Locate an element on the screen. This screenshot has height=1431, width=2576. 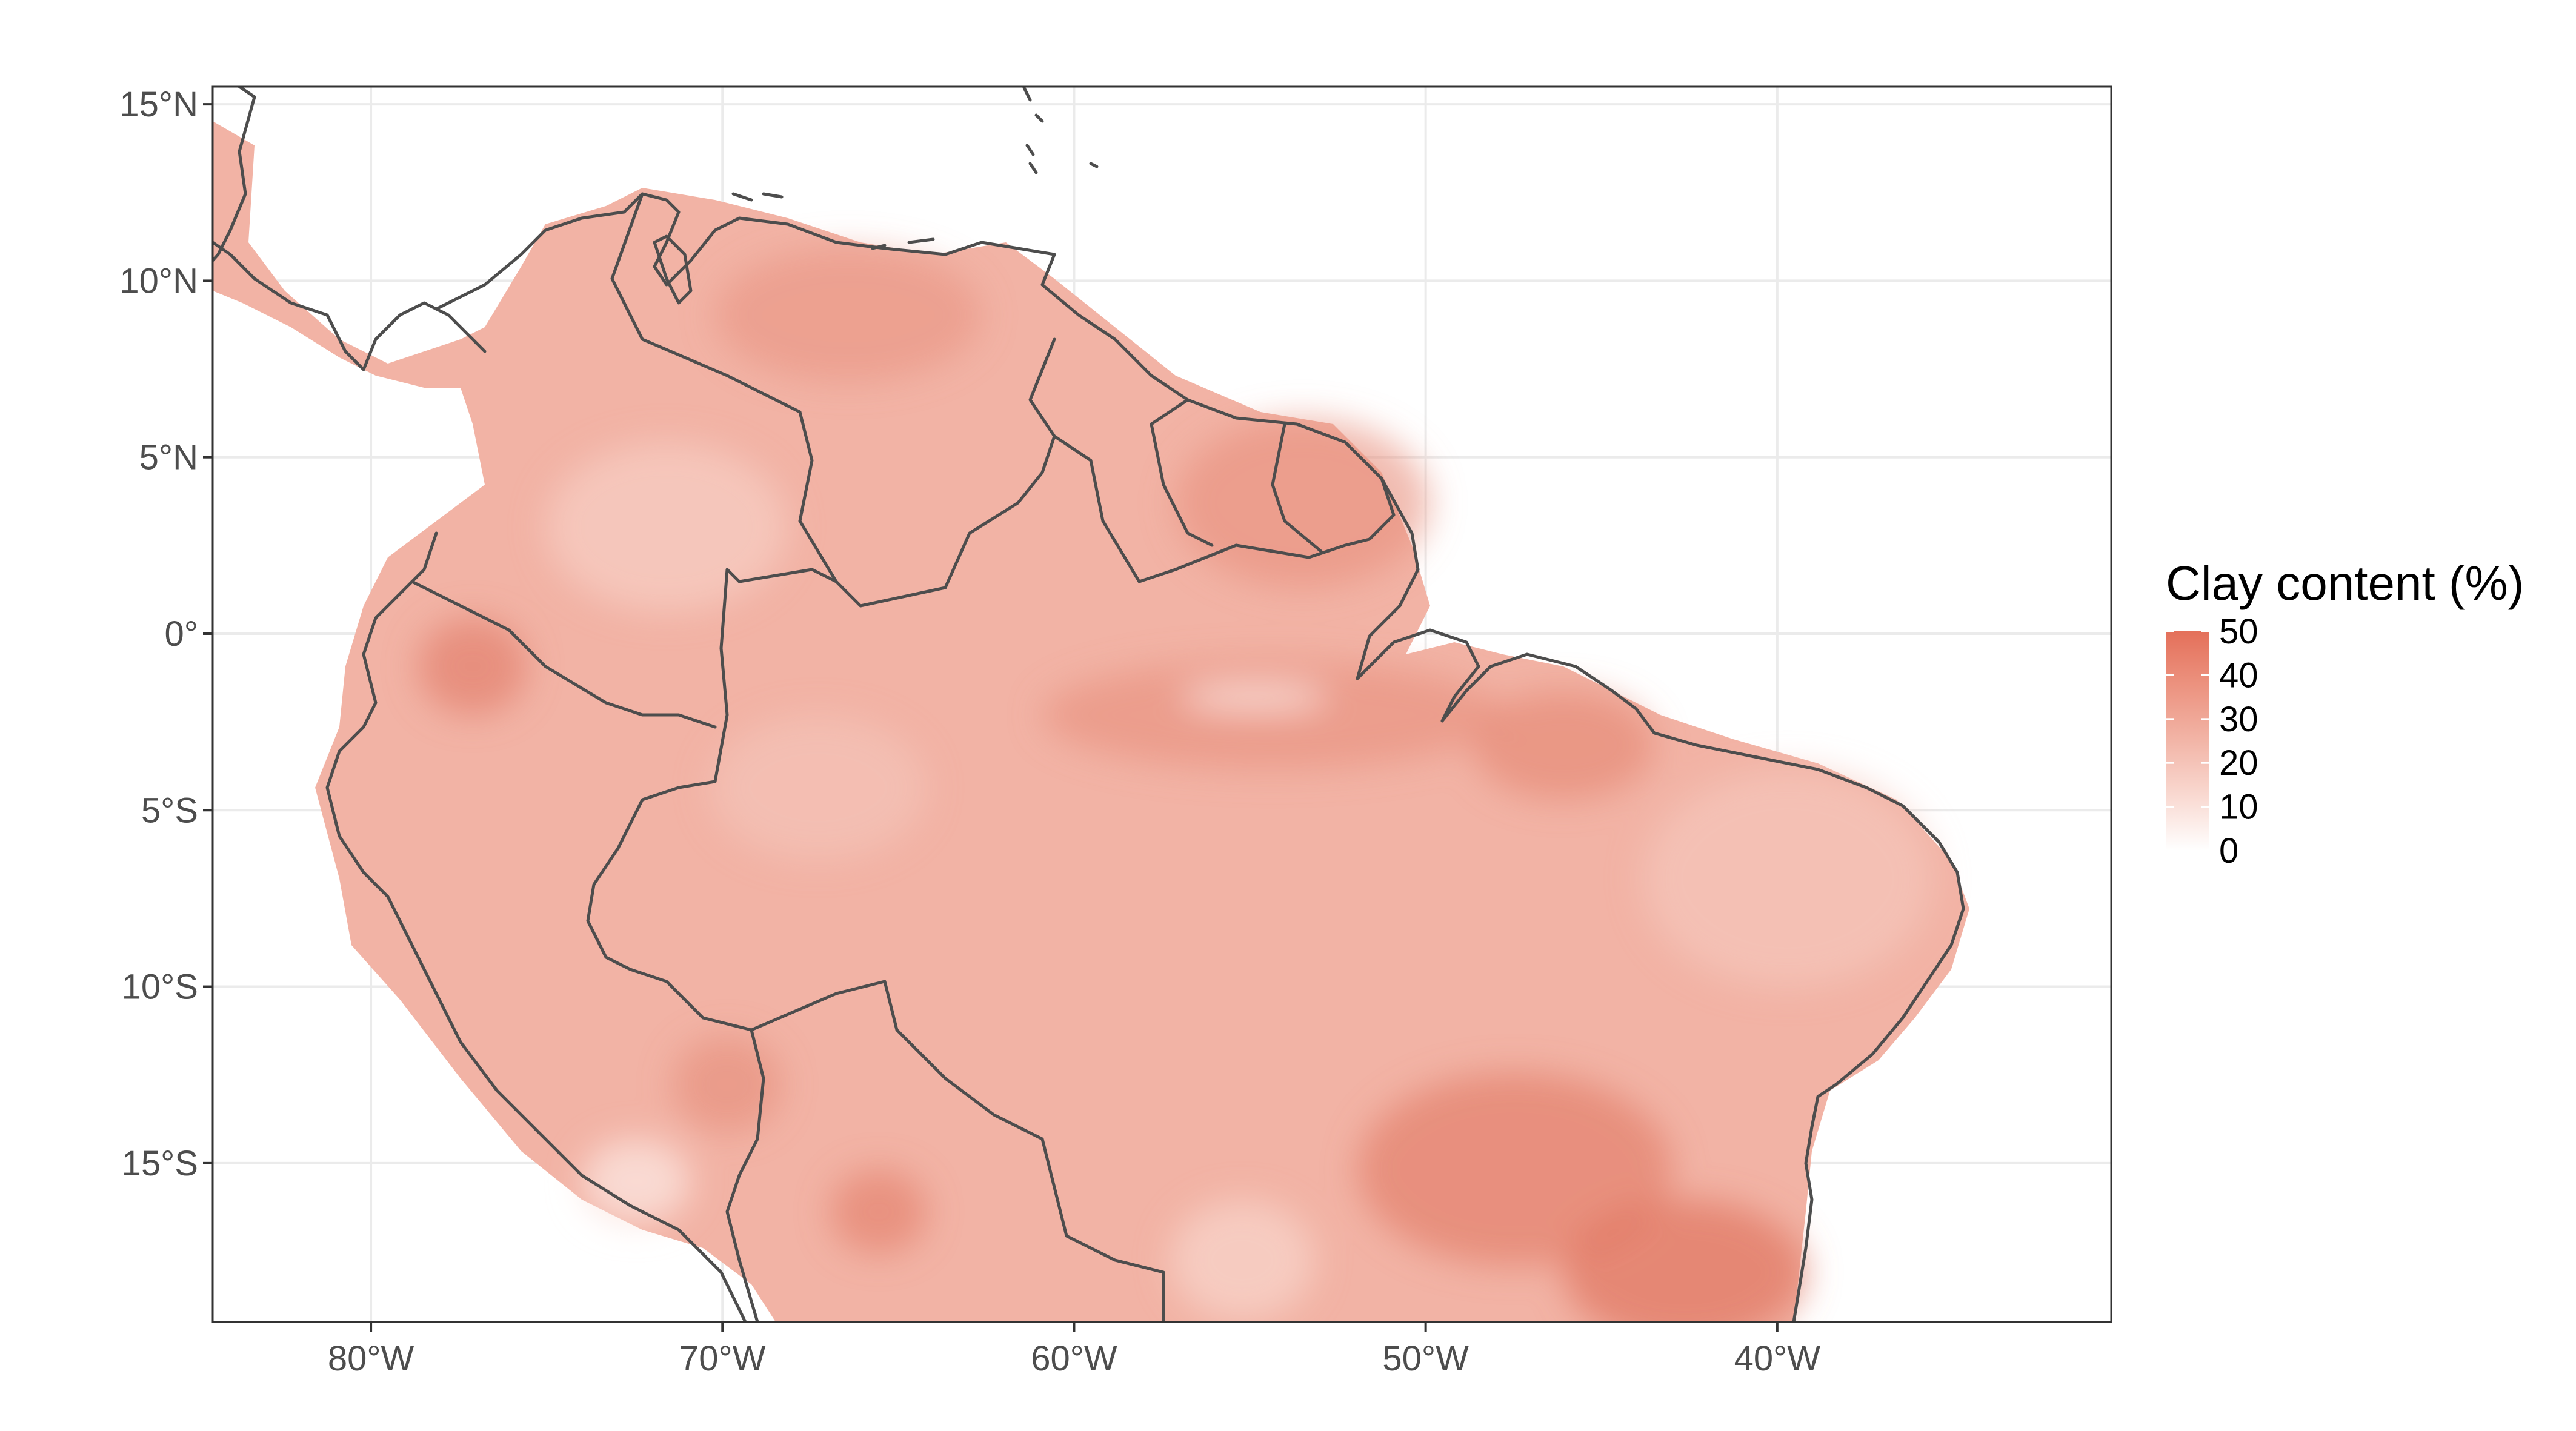
x-axis: 80°W 70°W 60°W 50°W 40°W is located at coordinates (1074, 1350).